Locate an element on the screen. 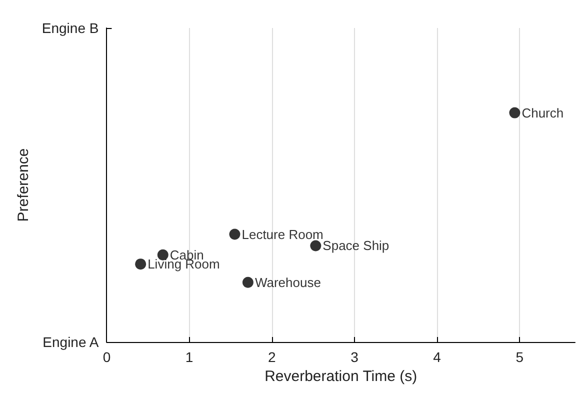 This screenshot has height=403, width=576. x-tick-label: 2 is located at coordinates (272, 357).